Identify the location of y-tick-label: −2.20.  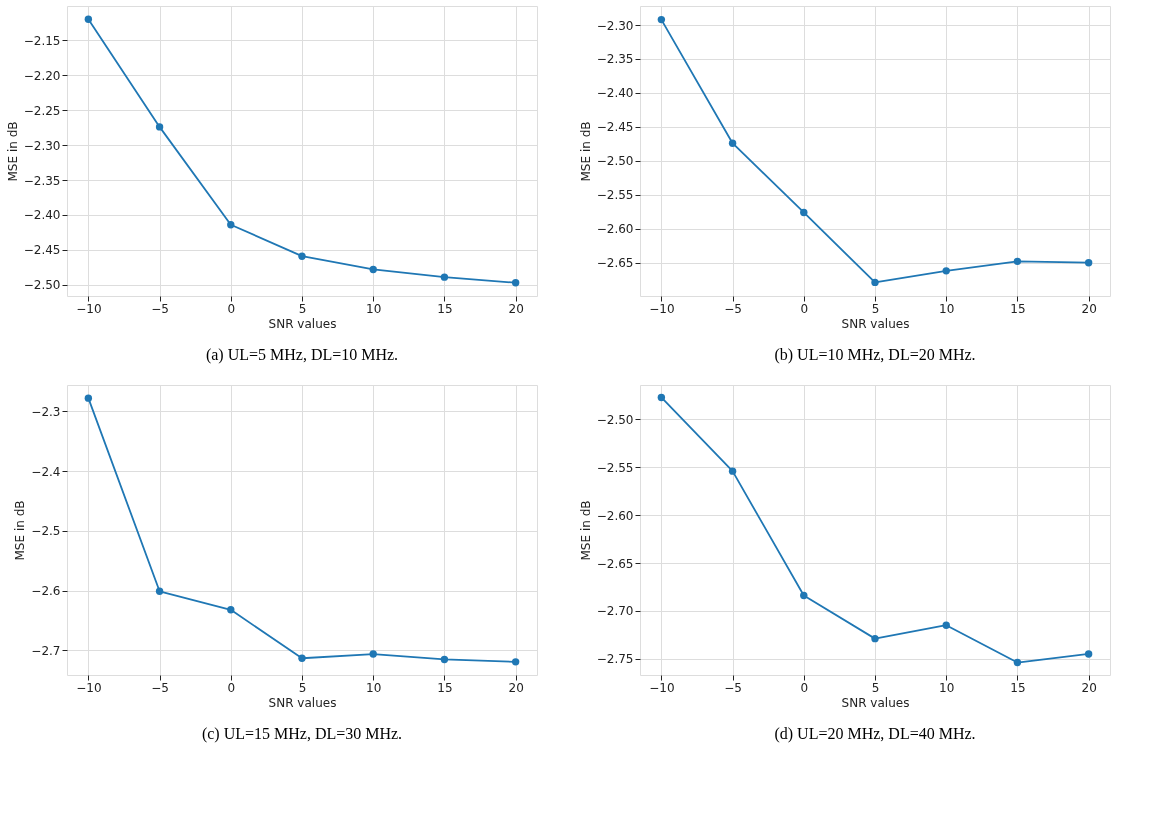
(42, 75).